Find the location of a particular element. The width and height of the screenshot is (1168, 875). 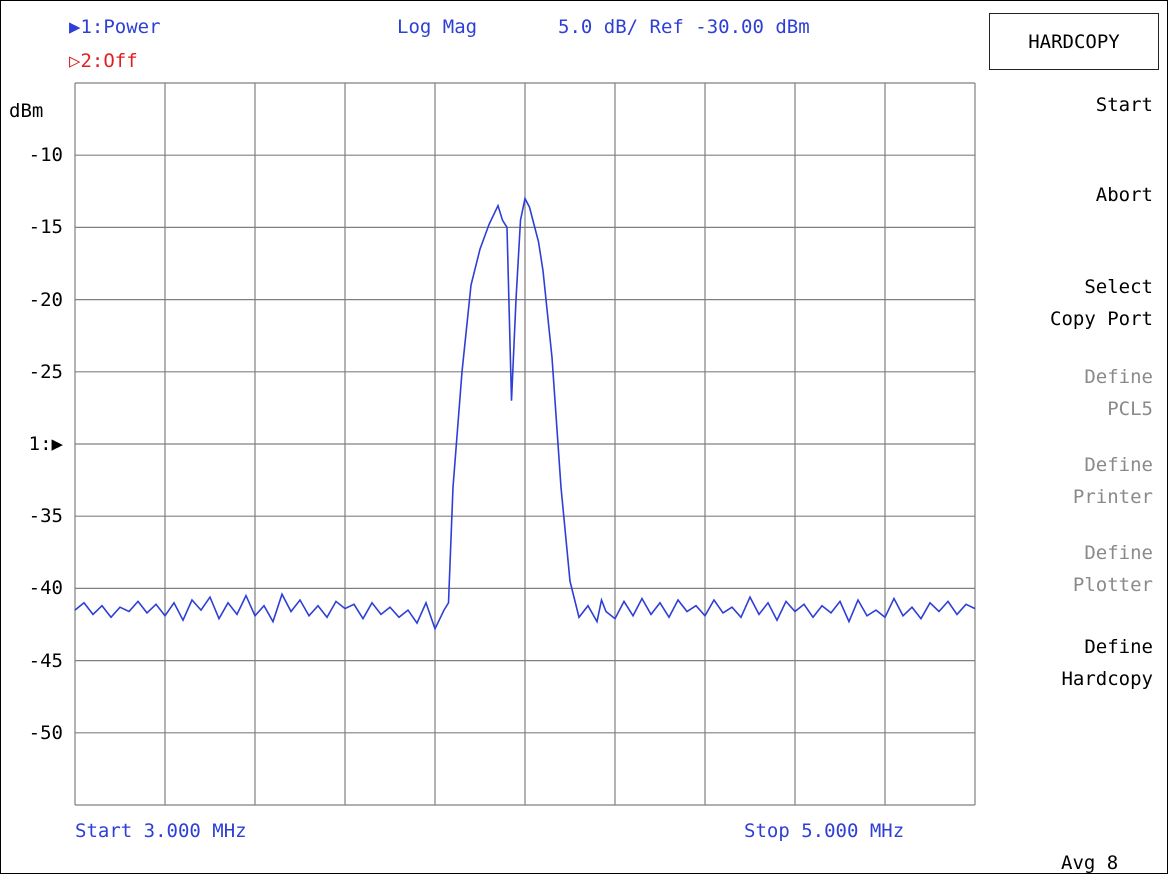

trace2-label: ▷2:Off is located at coordinates (103, 61).